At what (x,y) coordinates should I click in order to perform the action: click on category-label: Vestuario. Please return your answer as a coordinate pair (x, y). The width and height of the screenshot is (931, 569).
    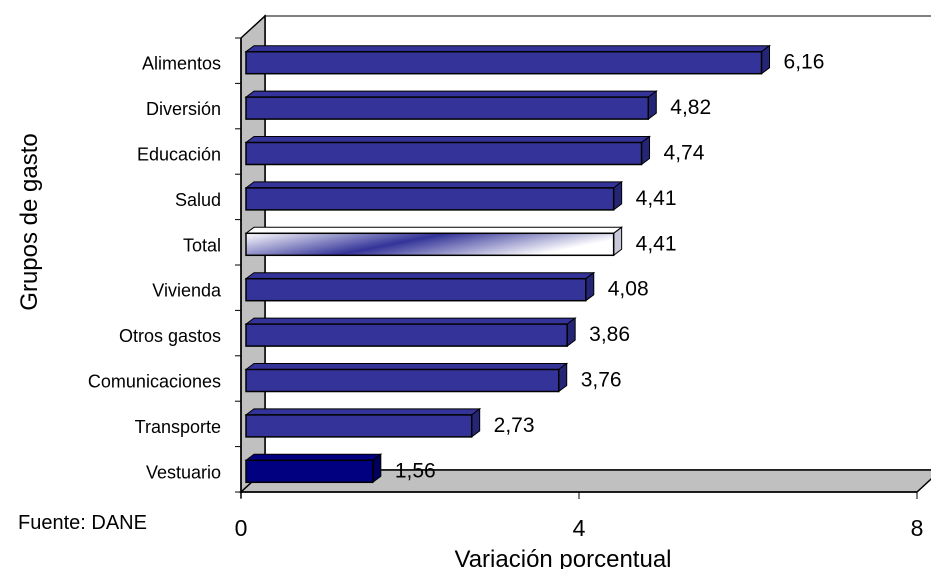
    Looking at the image, I should click on (183, 472).